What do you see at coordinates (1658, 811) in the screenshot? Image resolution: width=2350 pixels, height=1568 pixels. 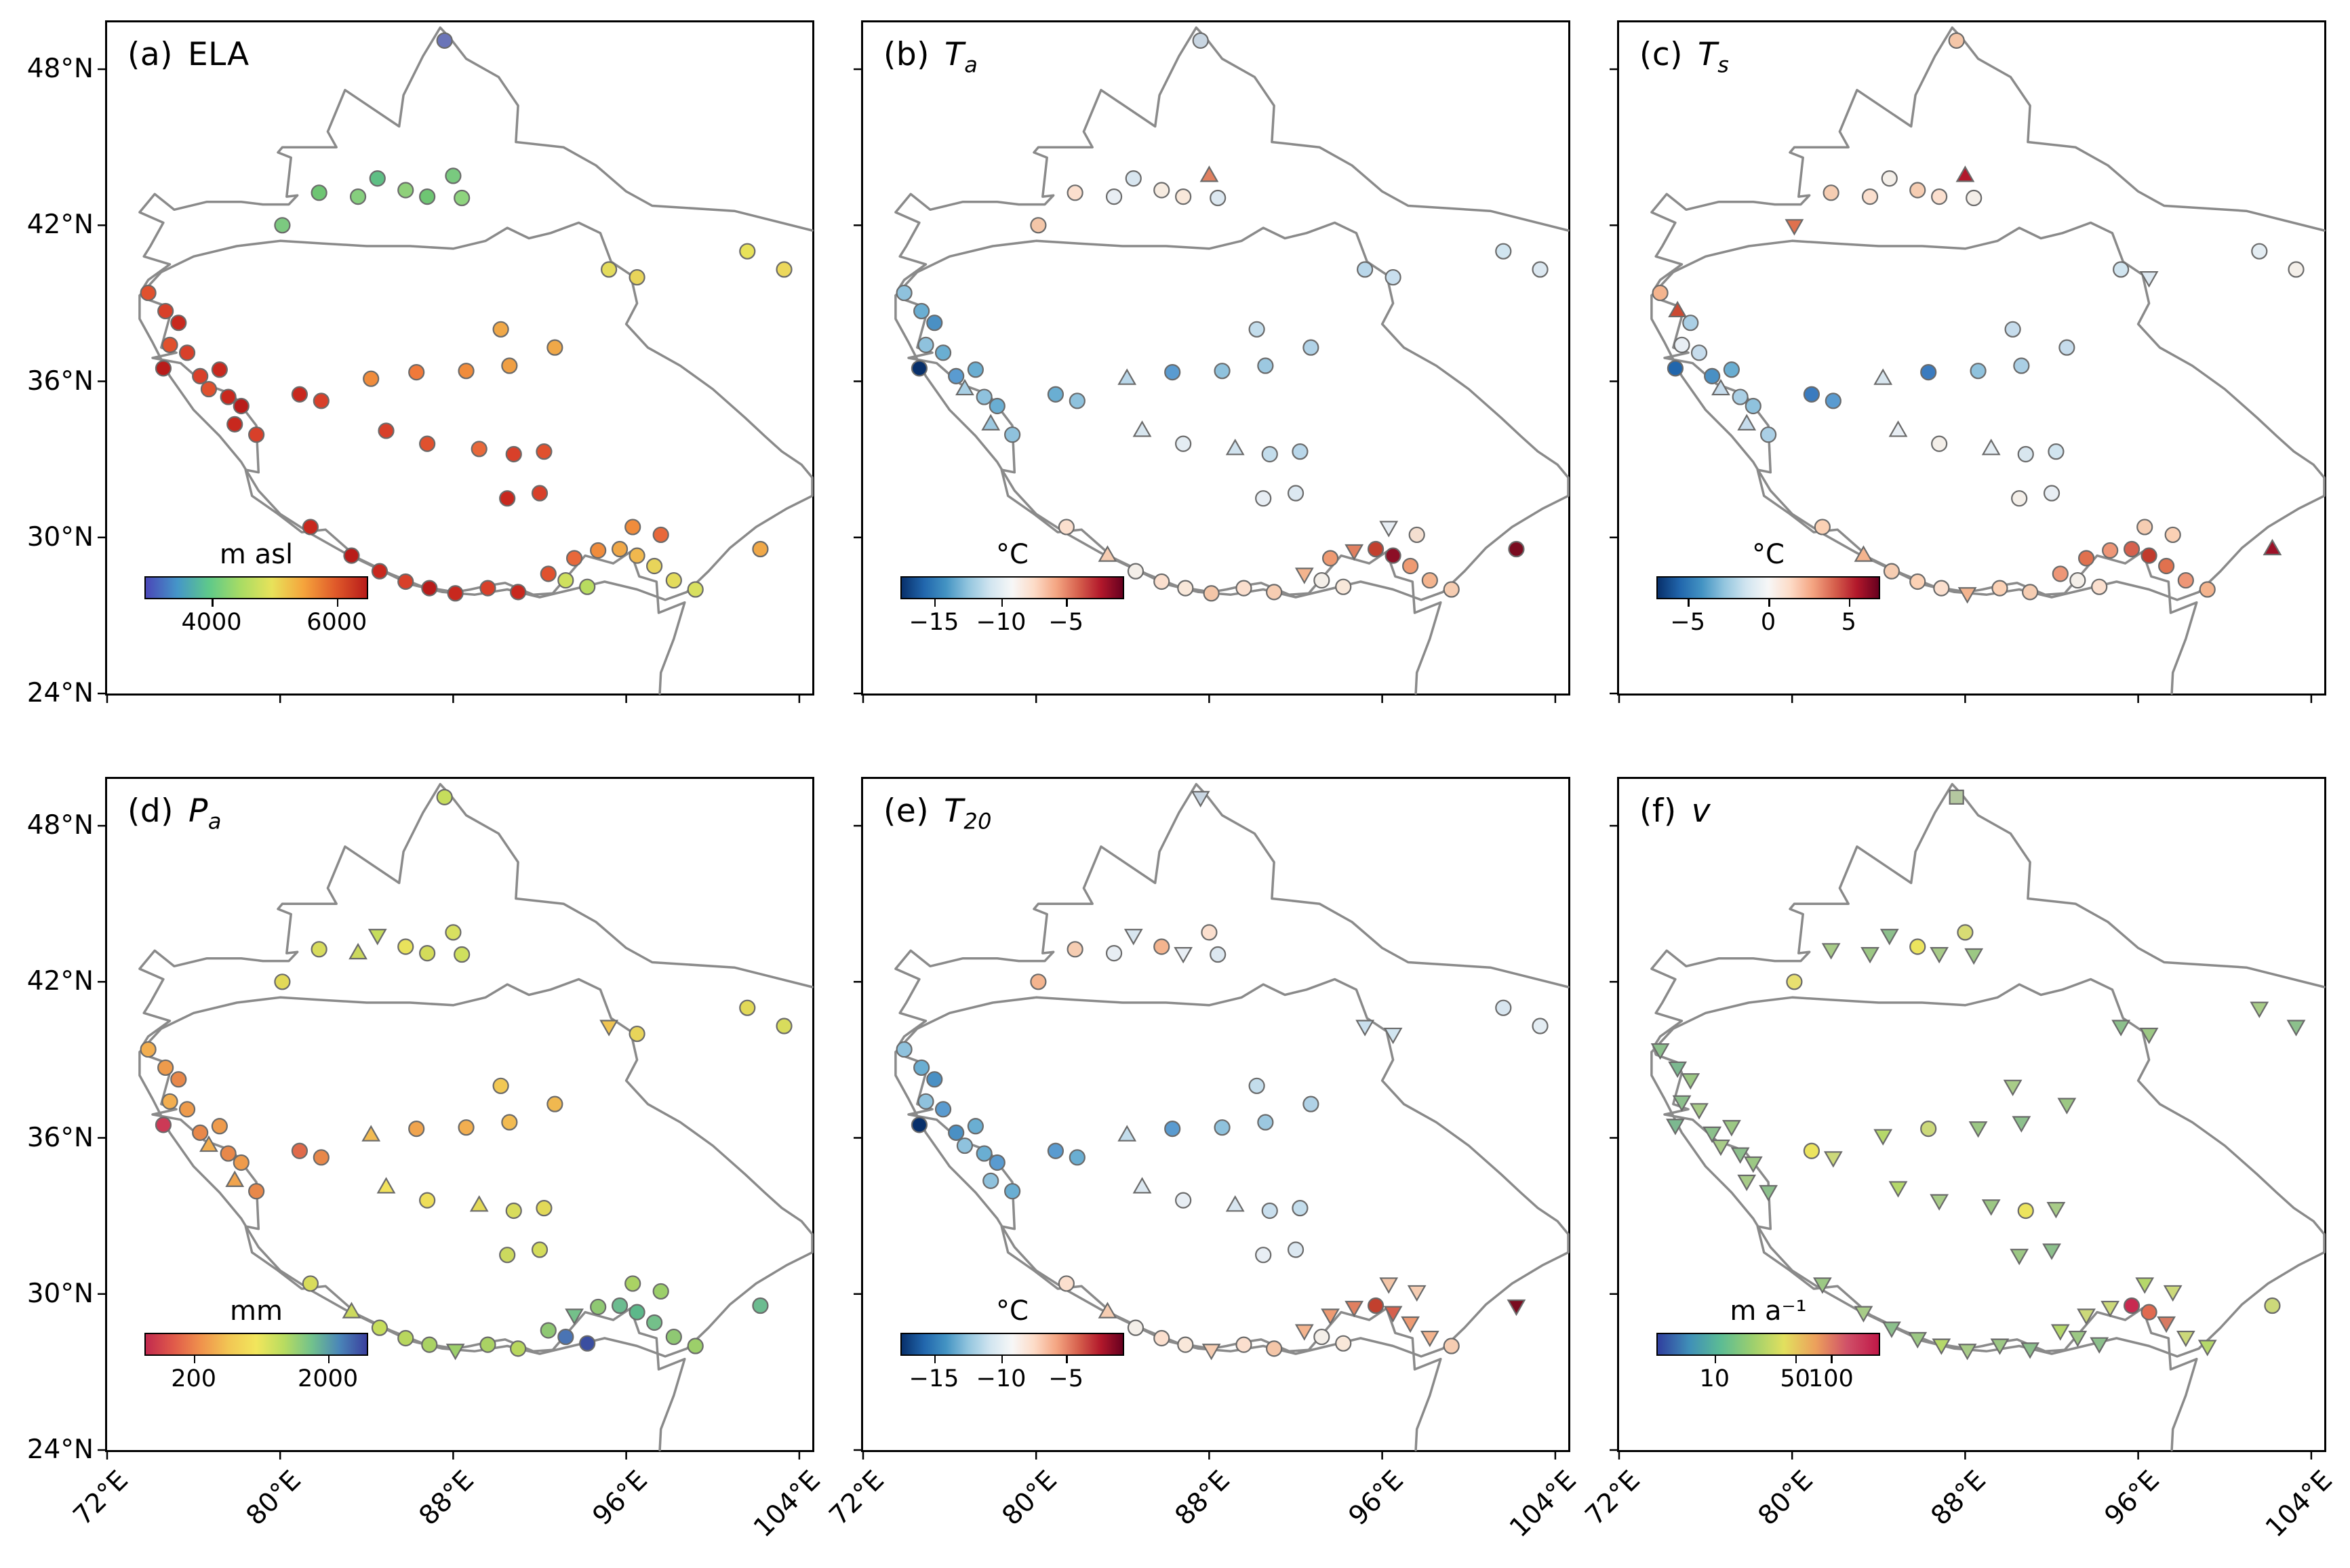 I see `panel-index-f: (f)` at bounding box center [1658, 811].